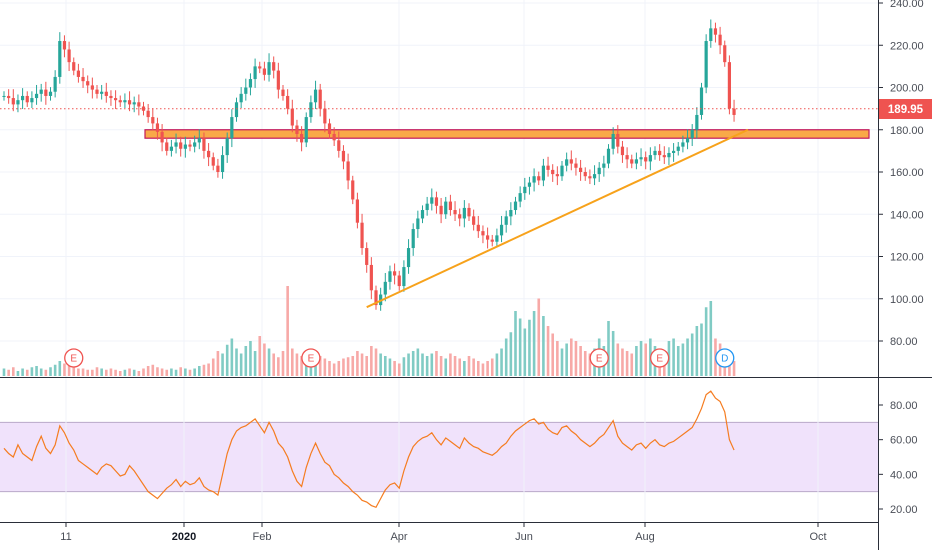 This screenshot has height=555, width=932. What do you see at coordinates (907, 215) in the screenshot?
I see `price-tick-label: 140.00` at bounding box center [907, 215].